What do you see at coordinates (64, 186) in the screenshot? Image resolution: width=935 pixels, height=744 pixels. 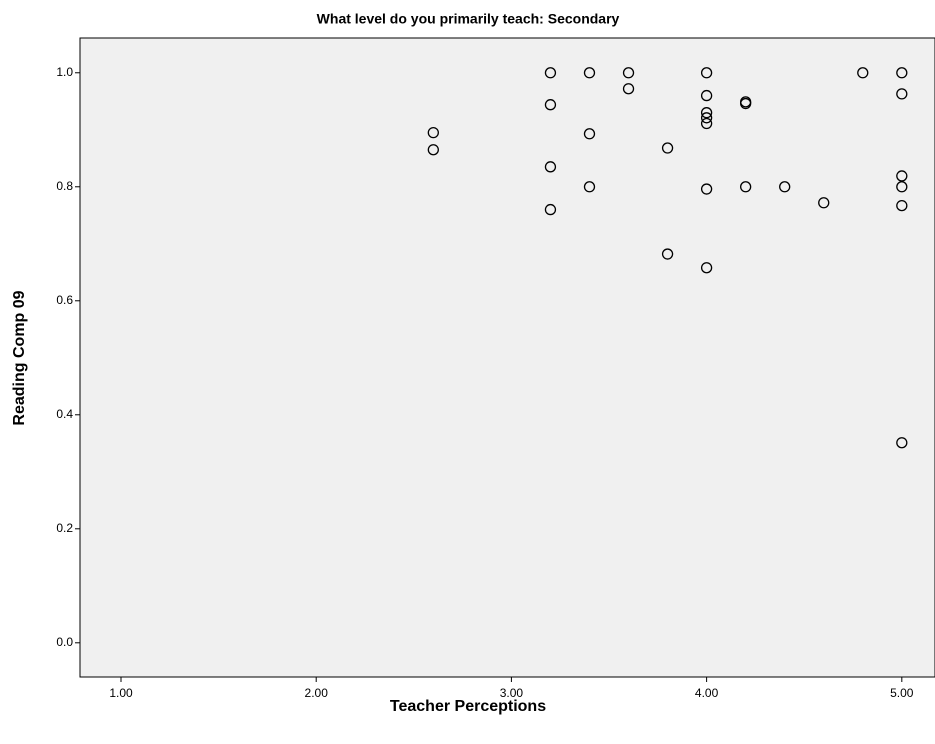 I see `y-tick-label: 0.8` at bounding box center [64, 186].